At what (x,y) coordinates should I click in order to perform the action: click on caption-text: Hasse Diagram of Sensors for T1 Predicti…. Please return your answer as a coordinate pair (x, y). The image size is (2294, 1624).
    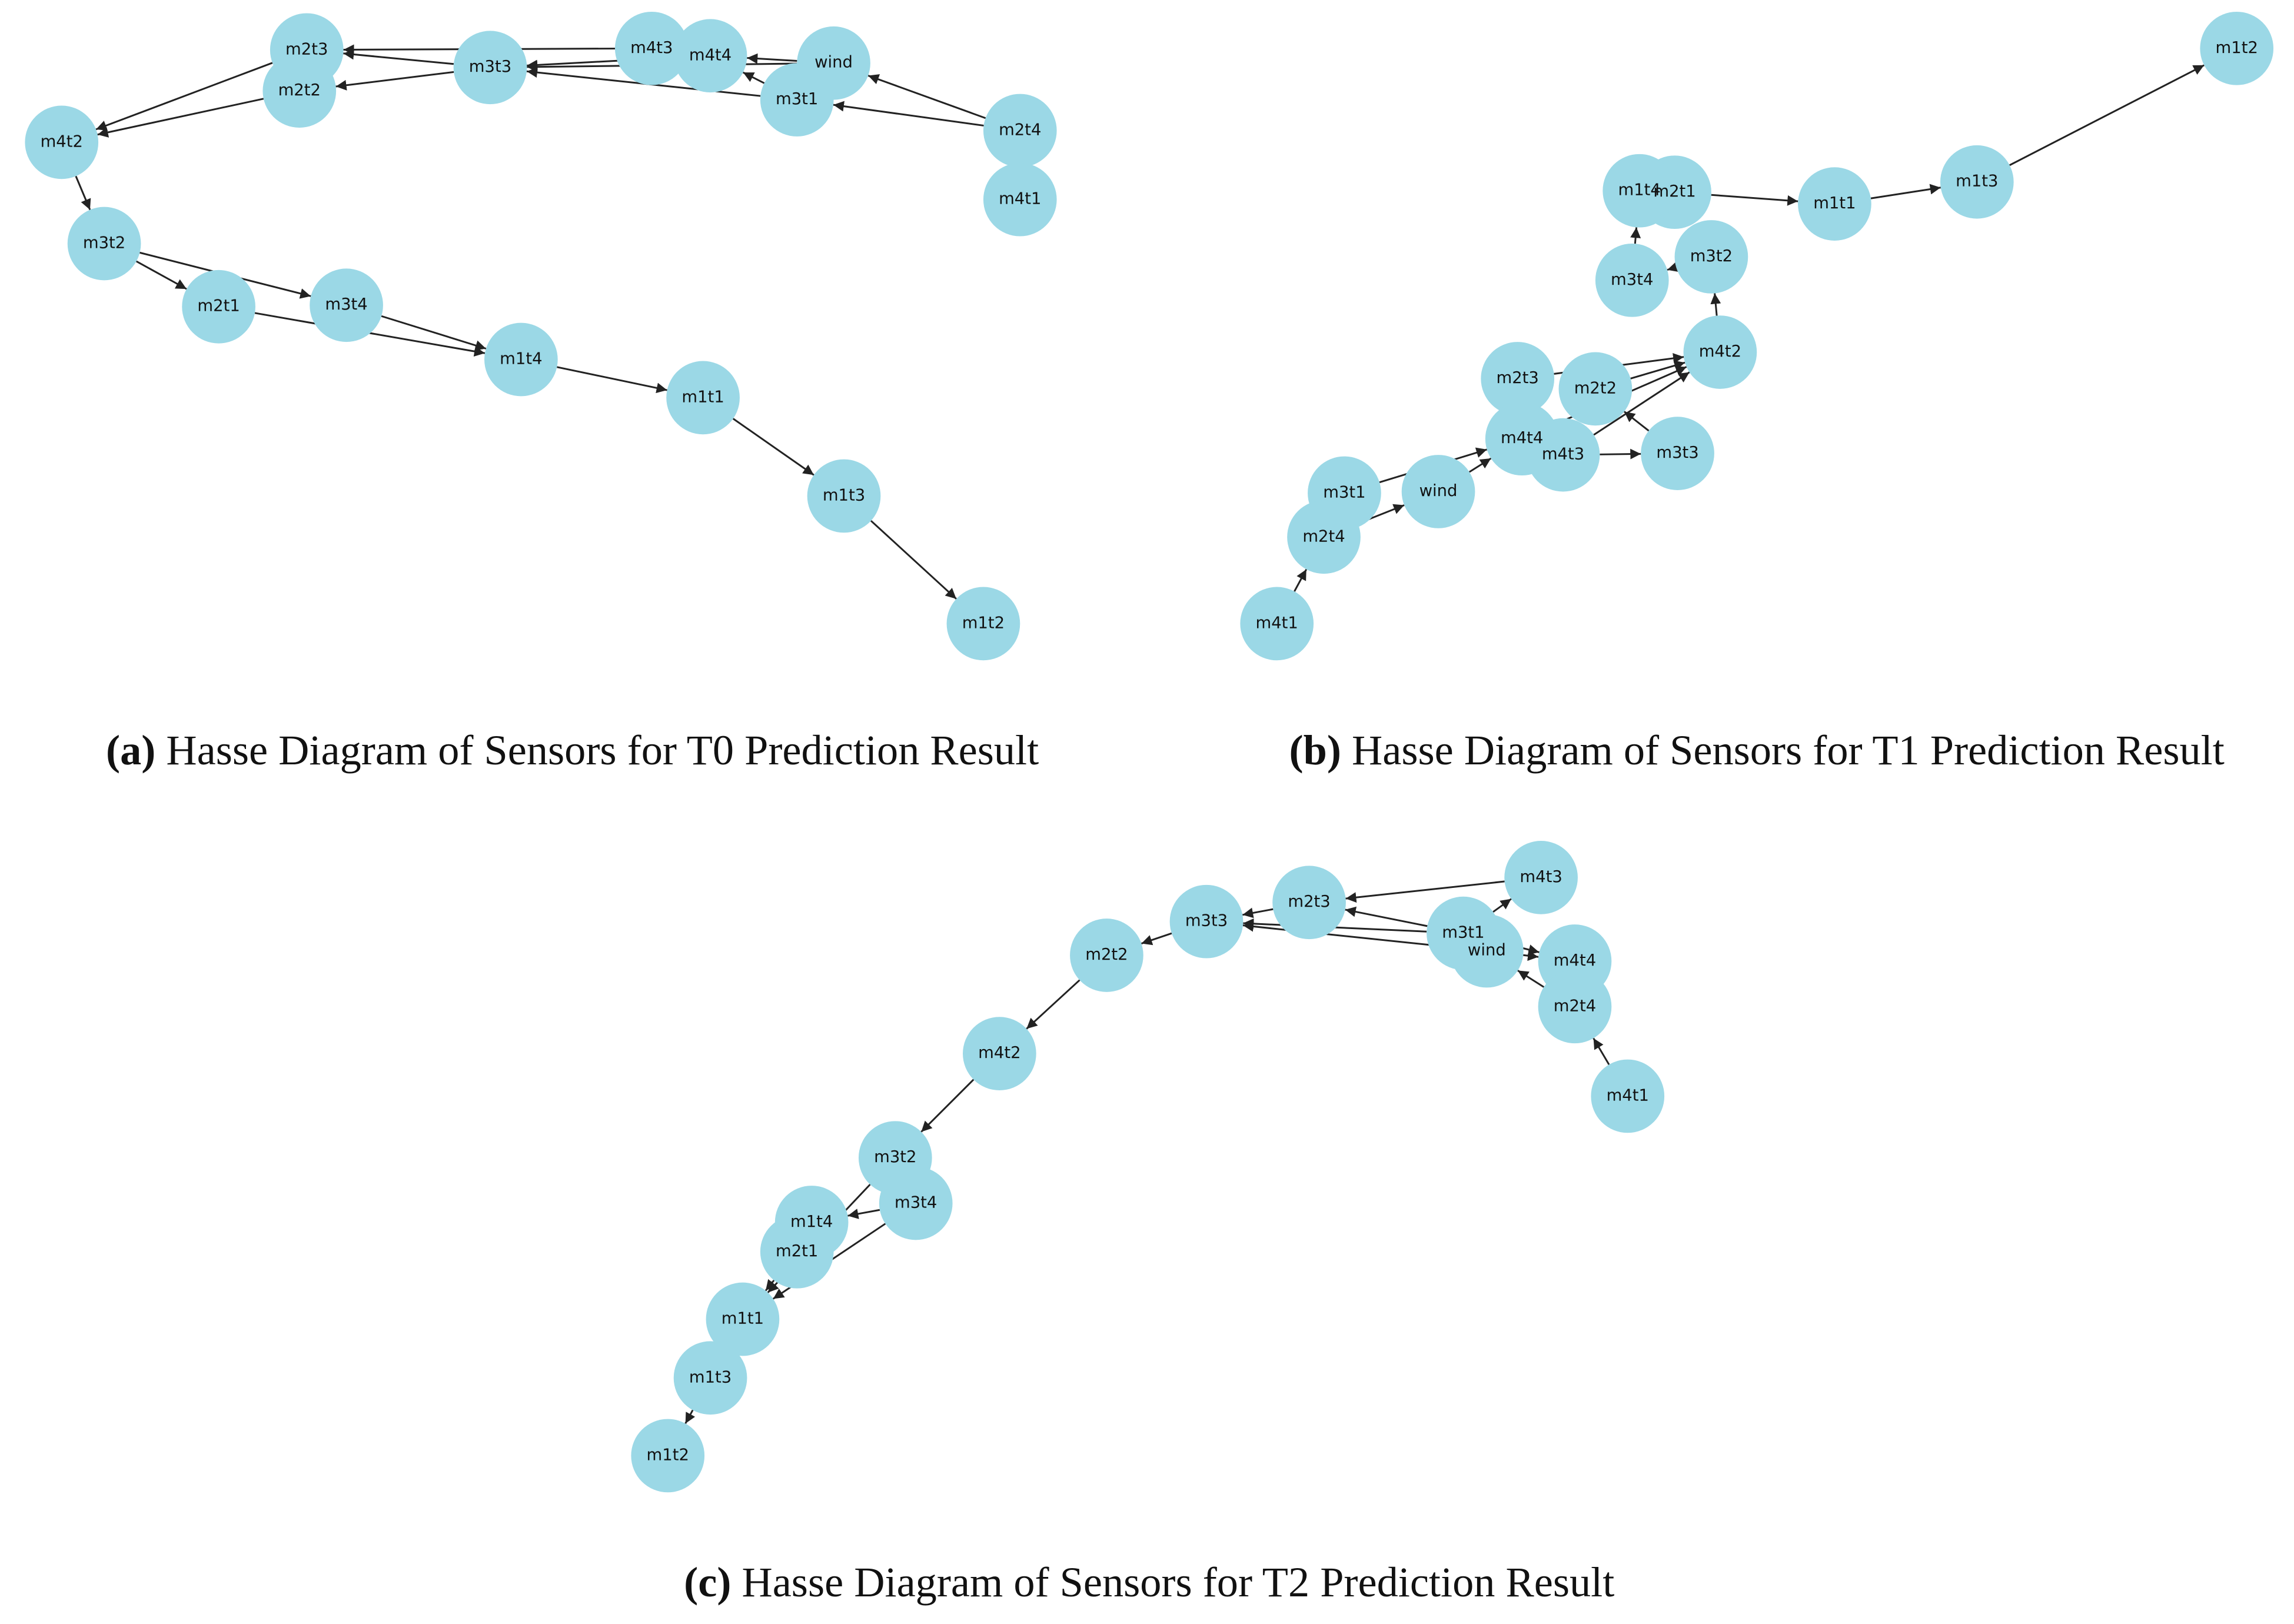
    Looking at the image, I should click on (1783, 749).